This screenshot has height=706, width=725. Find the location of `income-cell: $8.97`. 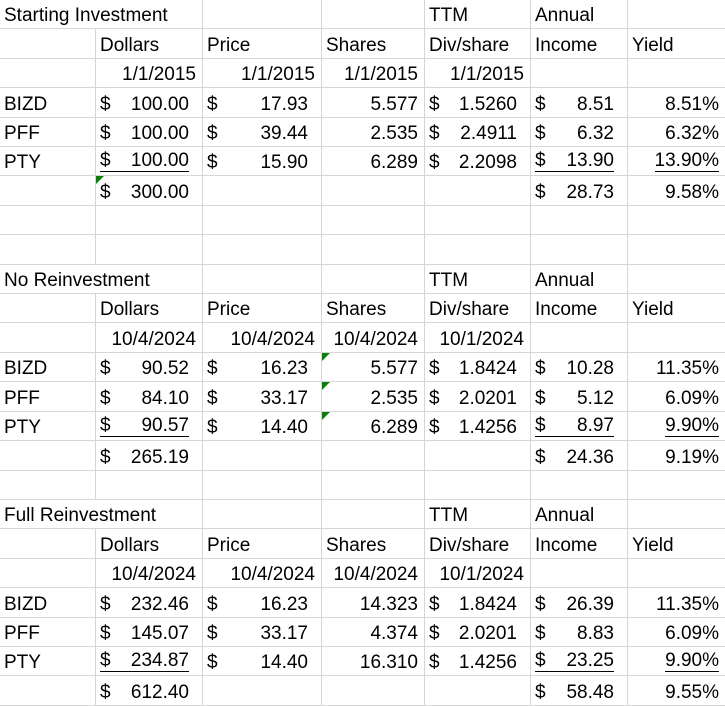

income-cell: $8.97 is located at coordinates (579, 426).